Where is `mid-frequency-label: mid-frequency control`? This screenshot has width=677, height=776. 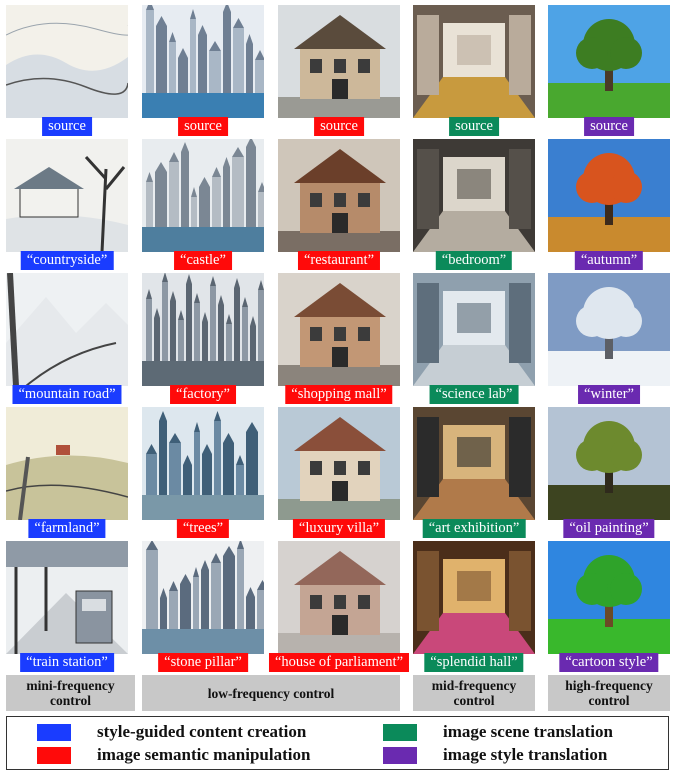
mid-frequency-label: mid-frequency control is located at coordinates (474, 693).